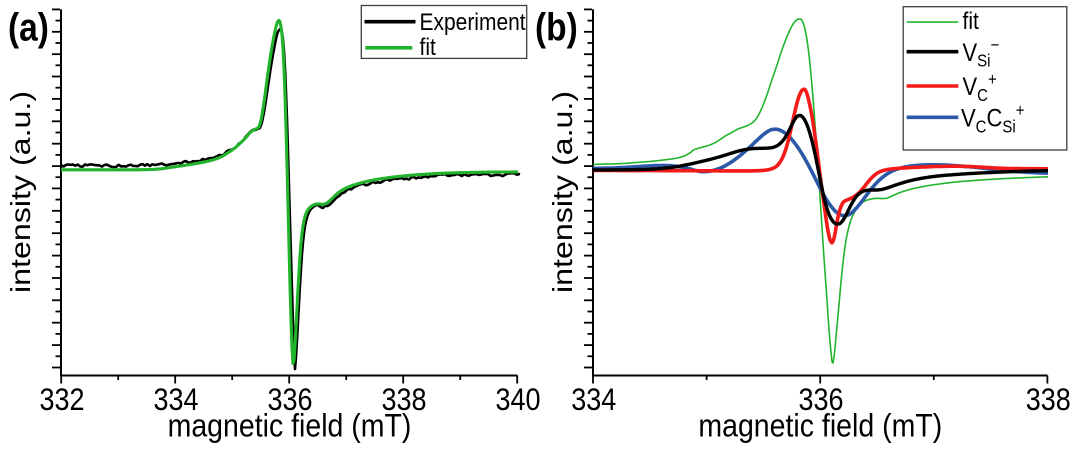 The height and width of the screenshot is (452, 1080). What do you see at coordinates (28, 27) in the screenshot?
I see `svg-text: (a)` at bounding box center [28, 27].